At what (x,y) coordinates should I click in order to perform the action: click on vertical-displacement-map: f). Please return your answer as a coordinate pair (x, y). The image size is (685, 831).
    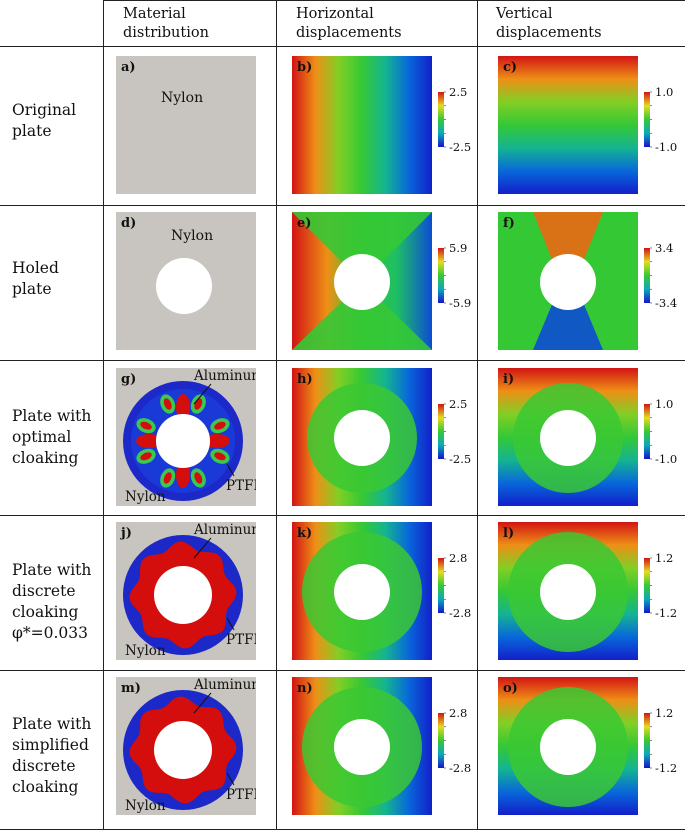
    Looking at the image, I should click on (568, 281).